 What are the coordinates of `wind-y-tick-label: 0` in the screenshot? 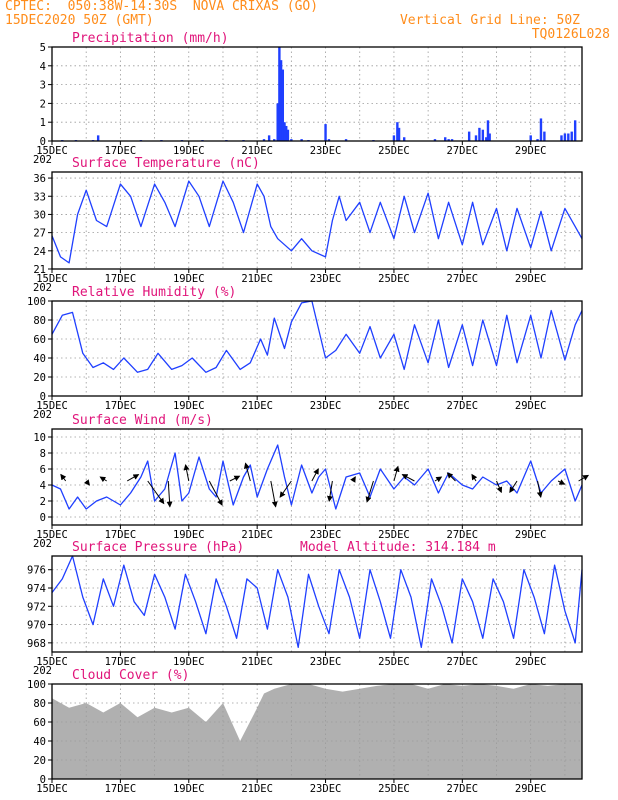 It's located at (43, 518).